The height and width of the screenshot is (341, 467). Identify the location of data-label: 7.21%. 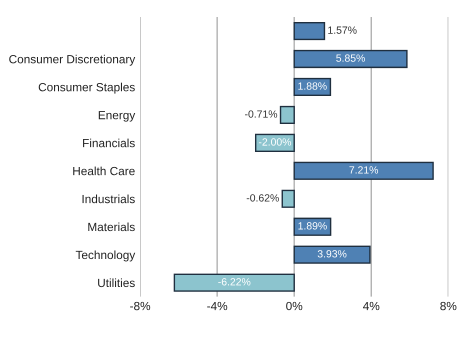
(363, 170).